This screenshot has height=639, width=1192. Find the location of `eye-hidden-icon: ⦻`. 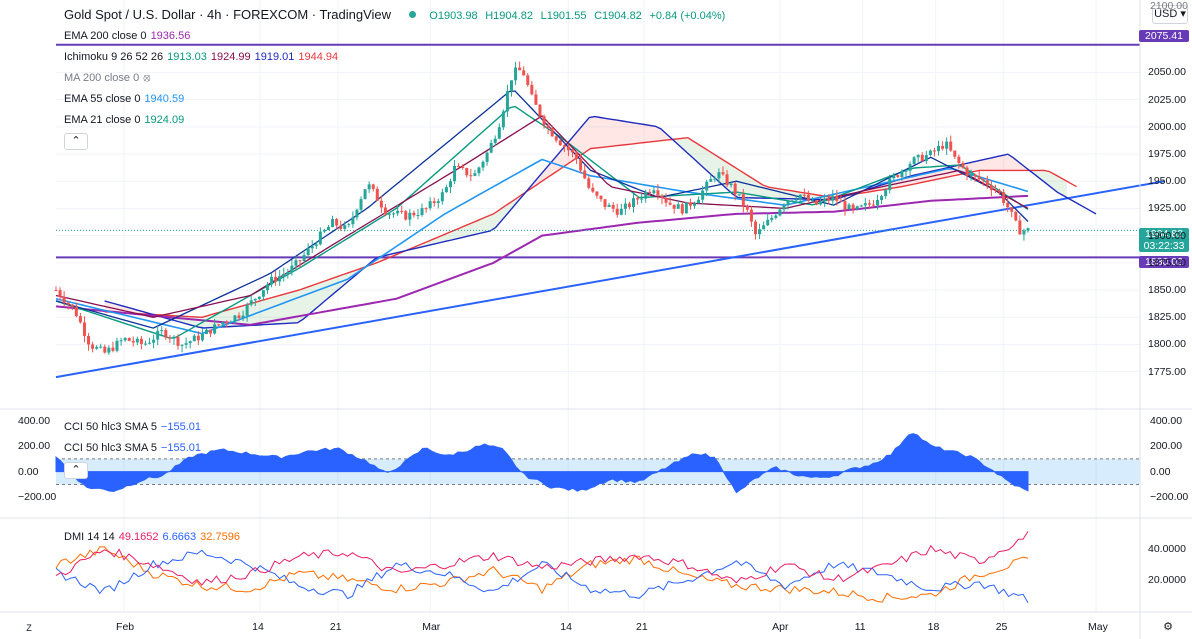

eye-hidden-icon: ⦻ is located at coordinates (147, 78).